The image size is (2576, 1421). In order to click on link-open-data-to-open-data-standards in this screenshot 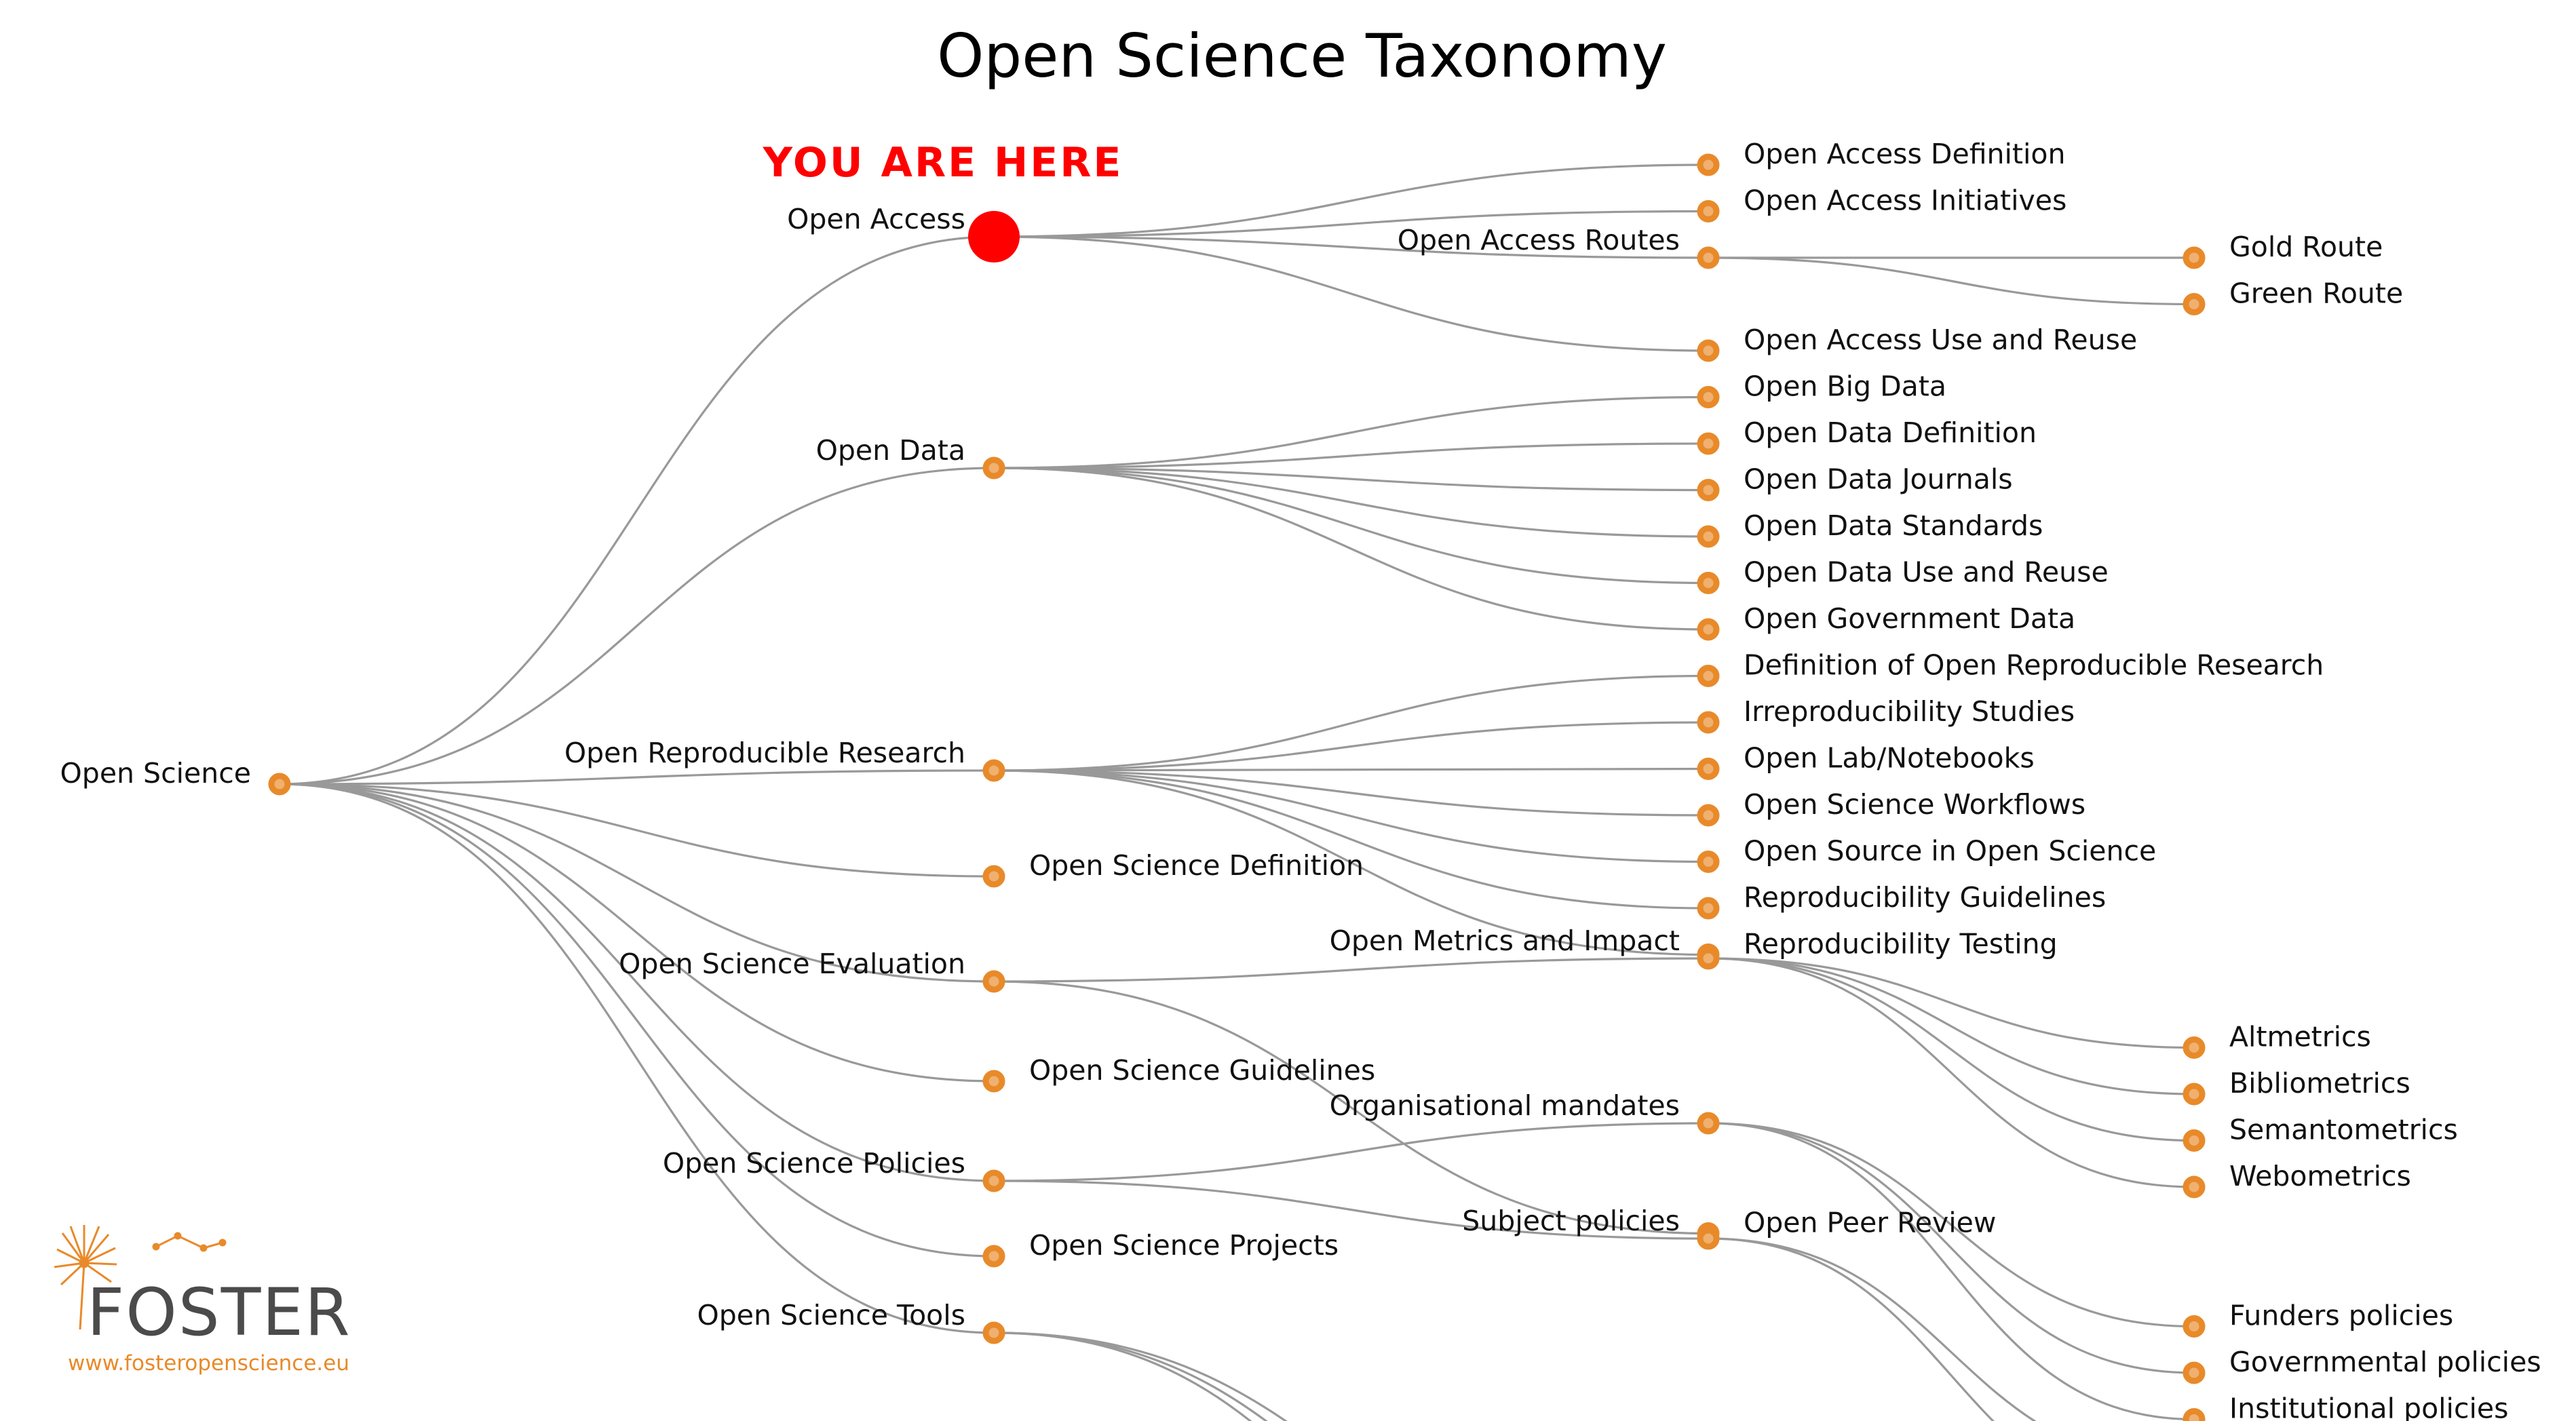, I will do `click(1351, 502)`.